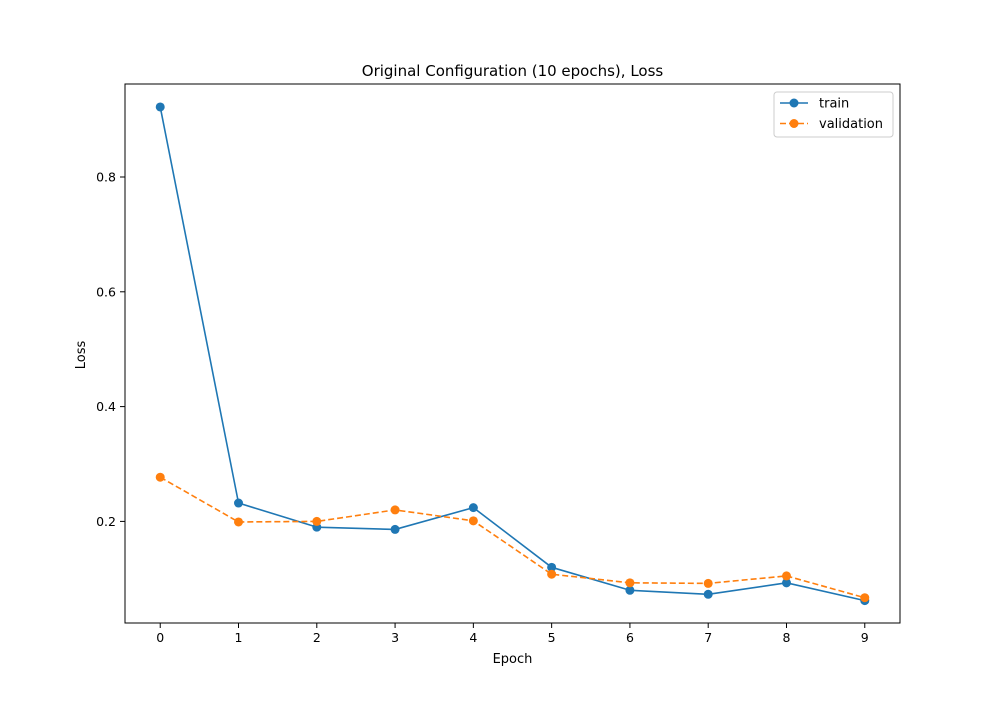  Describe the element at coordinates (160, 637) in the screenshot. I see `x-tick-label: 0` at that location.